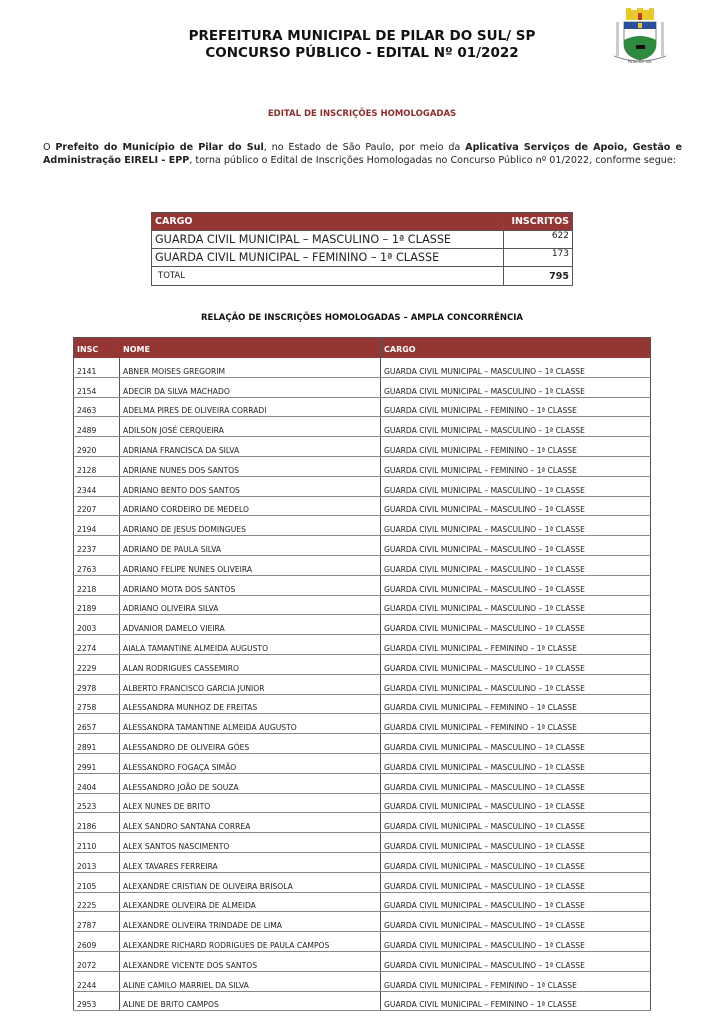 Image resolution: width=724 pixels, height=1024 pixels. I want to click on insc-cell: 2186, so click(96, 823).